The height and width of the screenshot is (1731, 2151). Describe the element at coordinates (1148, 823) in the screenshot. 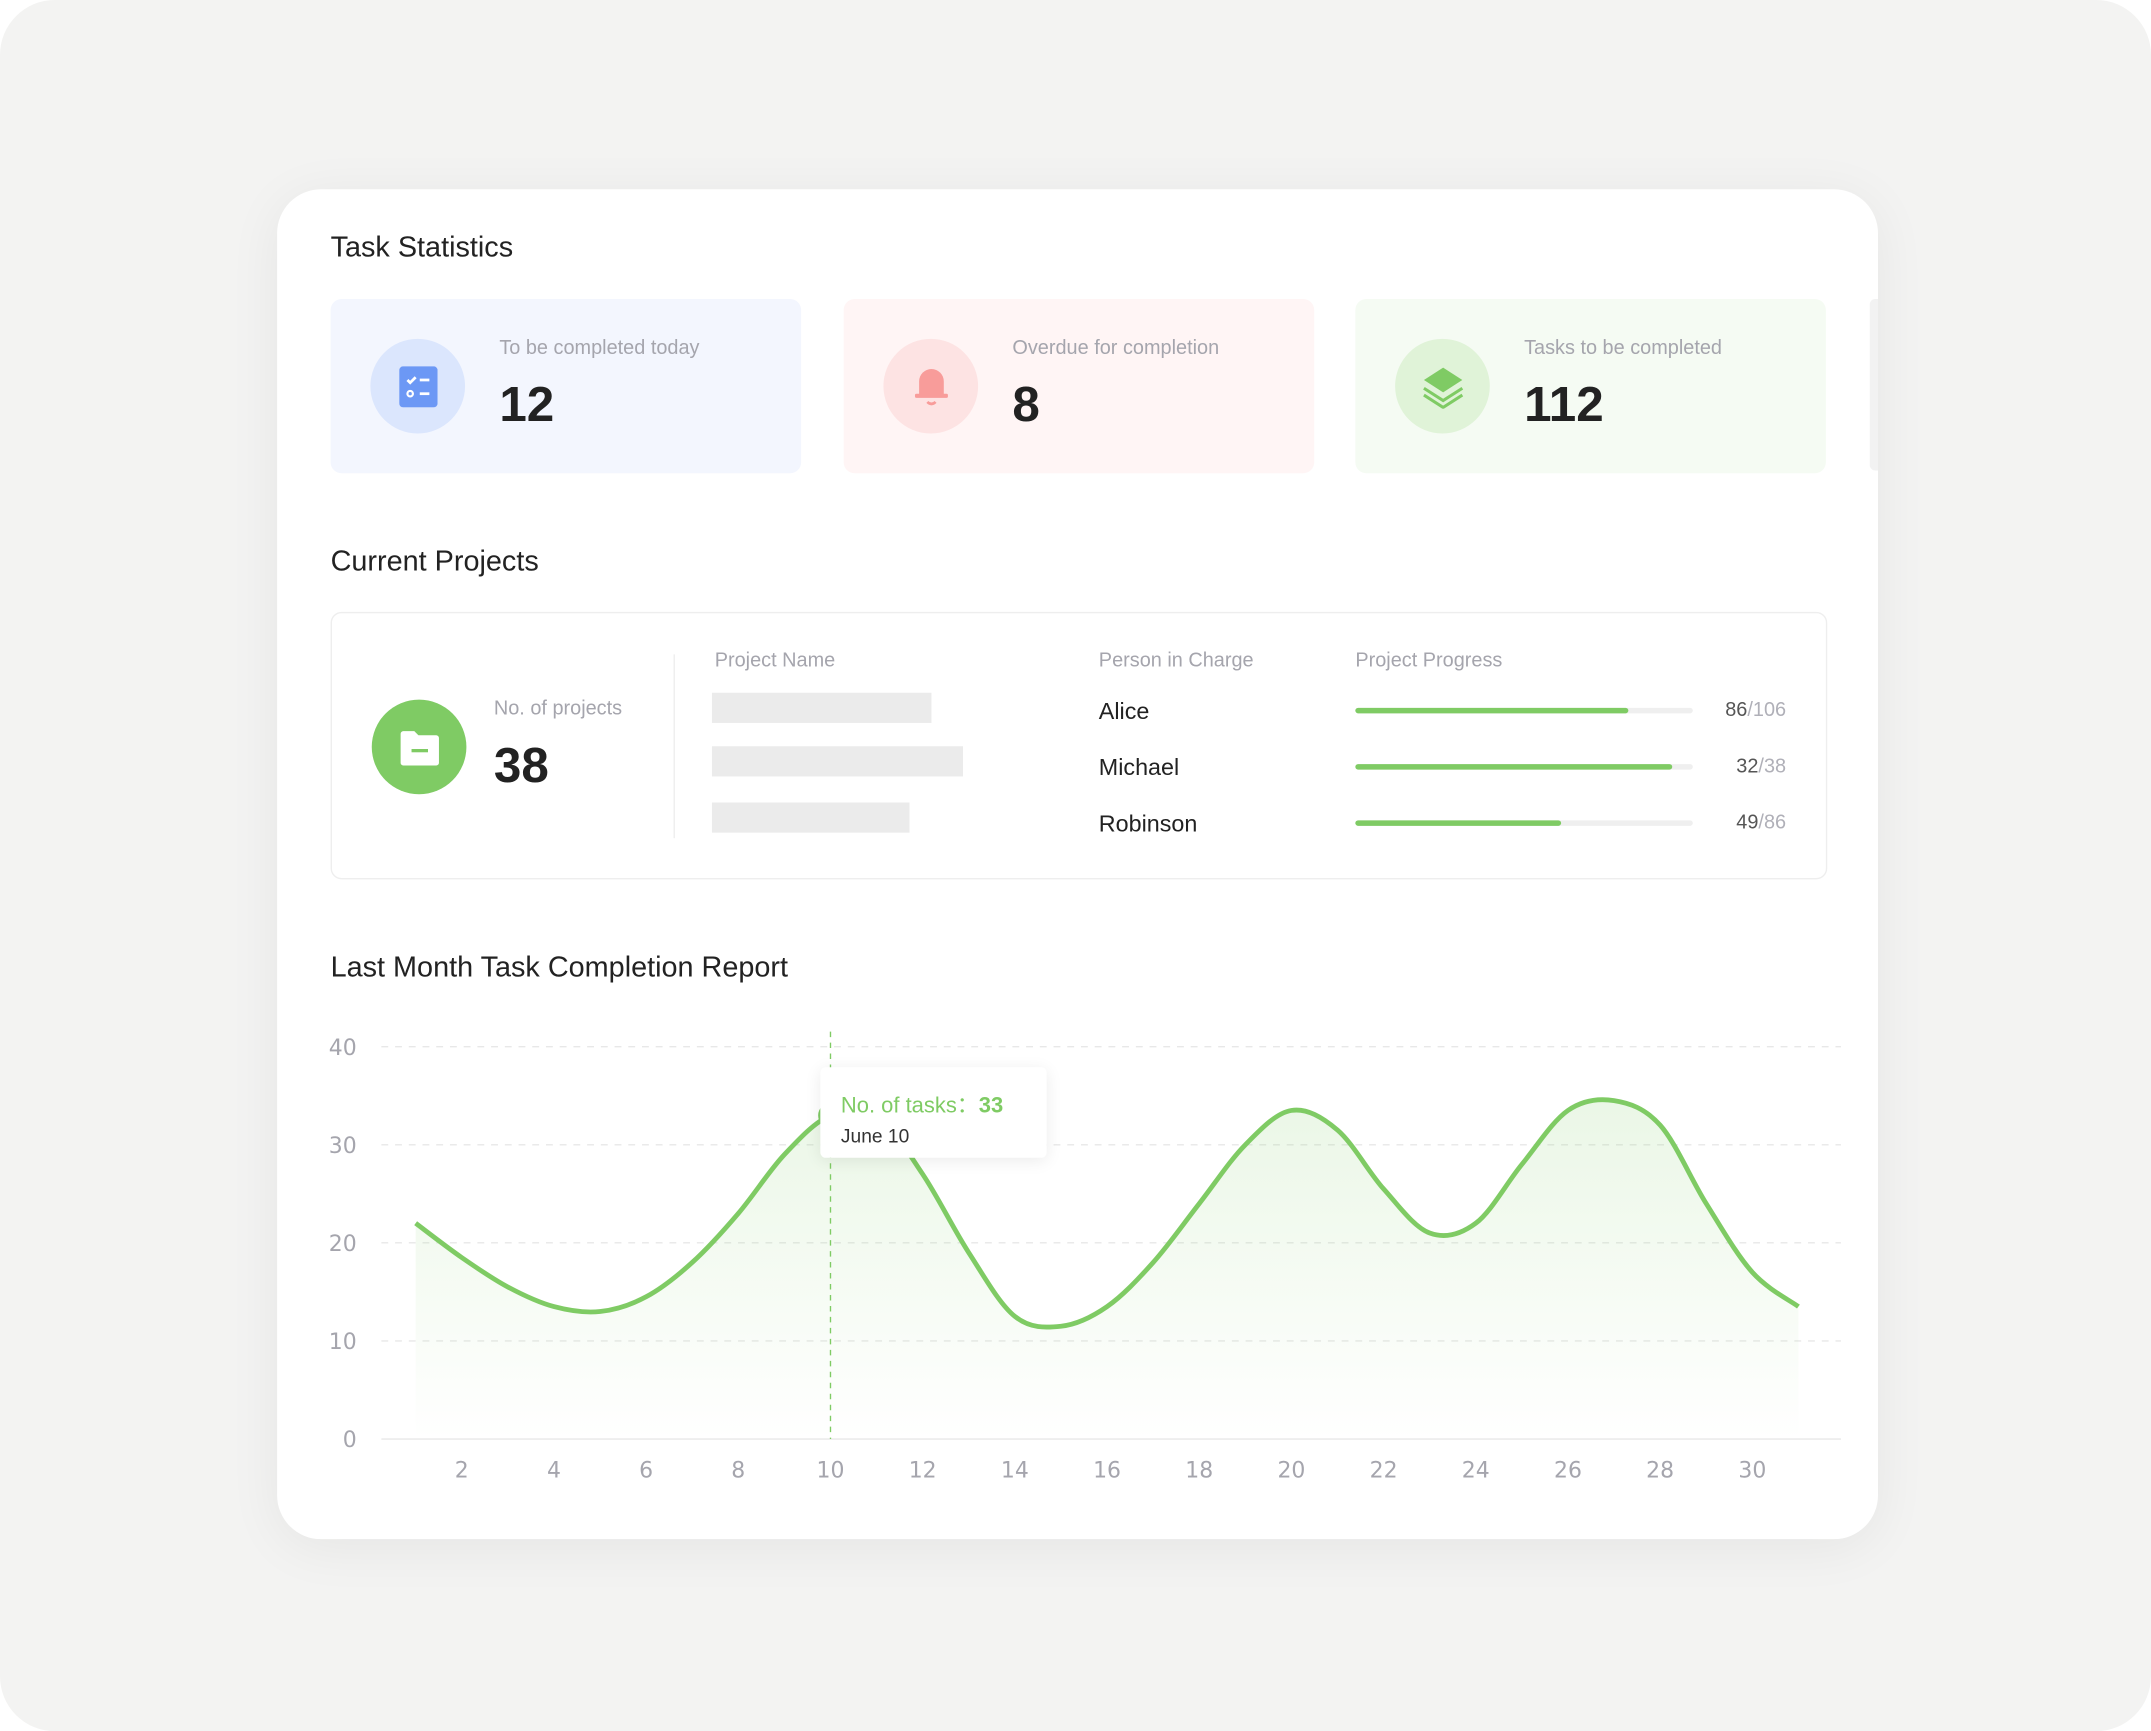

I see `person-name: Robinson` at that location.